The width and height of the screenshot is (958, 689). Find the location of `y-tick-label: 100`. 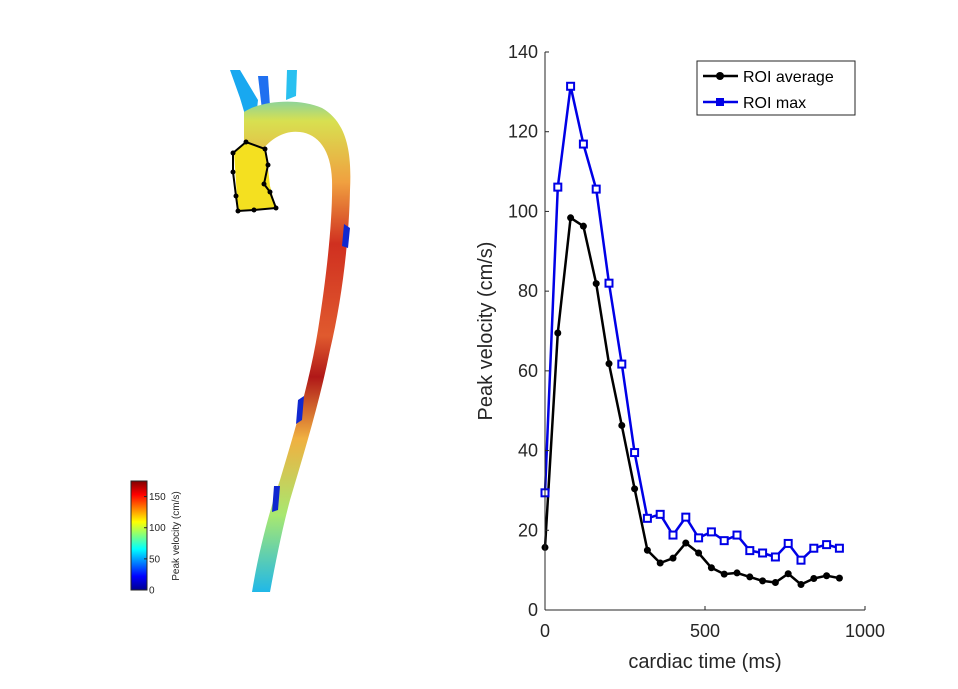

y-tick-label: 100 is located at coordinates (523, 211).